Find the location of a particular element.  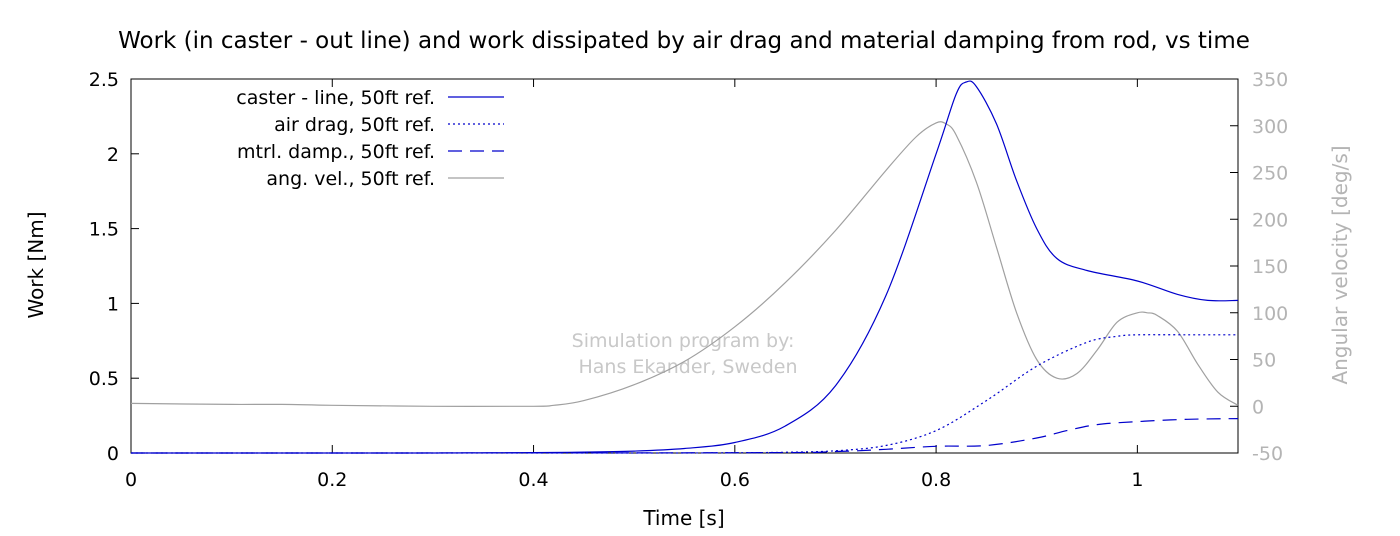

watermark-line-1: Simulation program by: is located at coordinates (683, 341).